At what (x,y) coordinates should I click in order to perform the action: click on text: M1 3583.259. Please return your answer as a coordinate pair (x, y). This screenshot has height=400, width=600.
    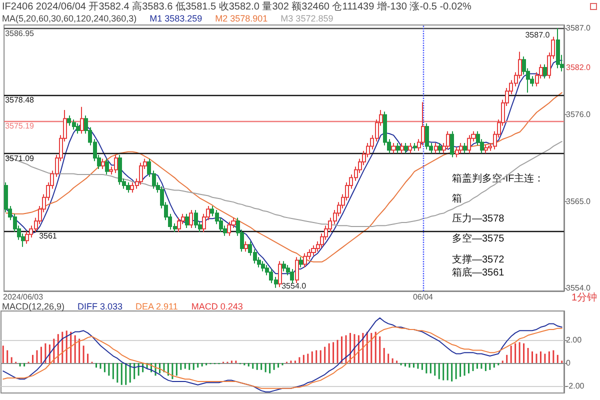
    Looking at the image, I should click on (176, 19).